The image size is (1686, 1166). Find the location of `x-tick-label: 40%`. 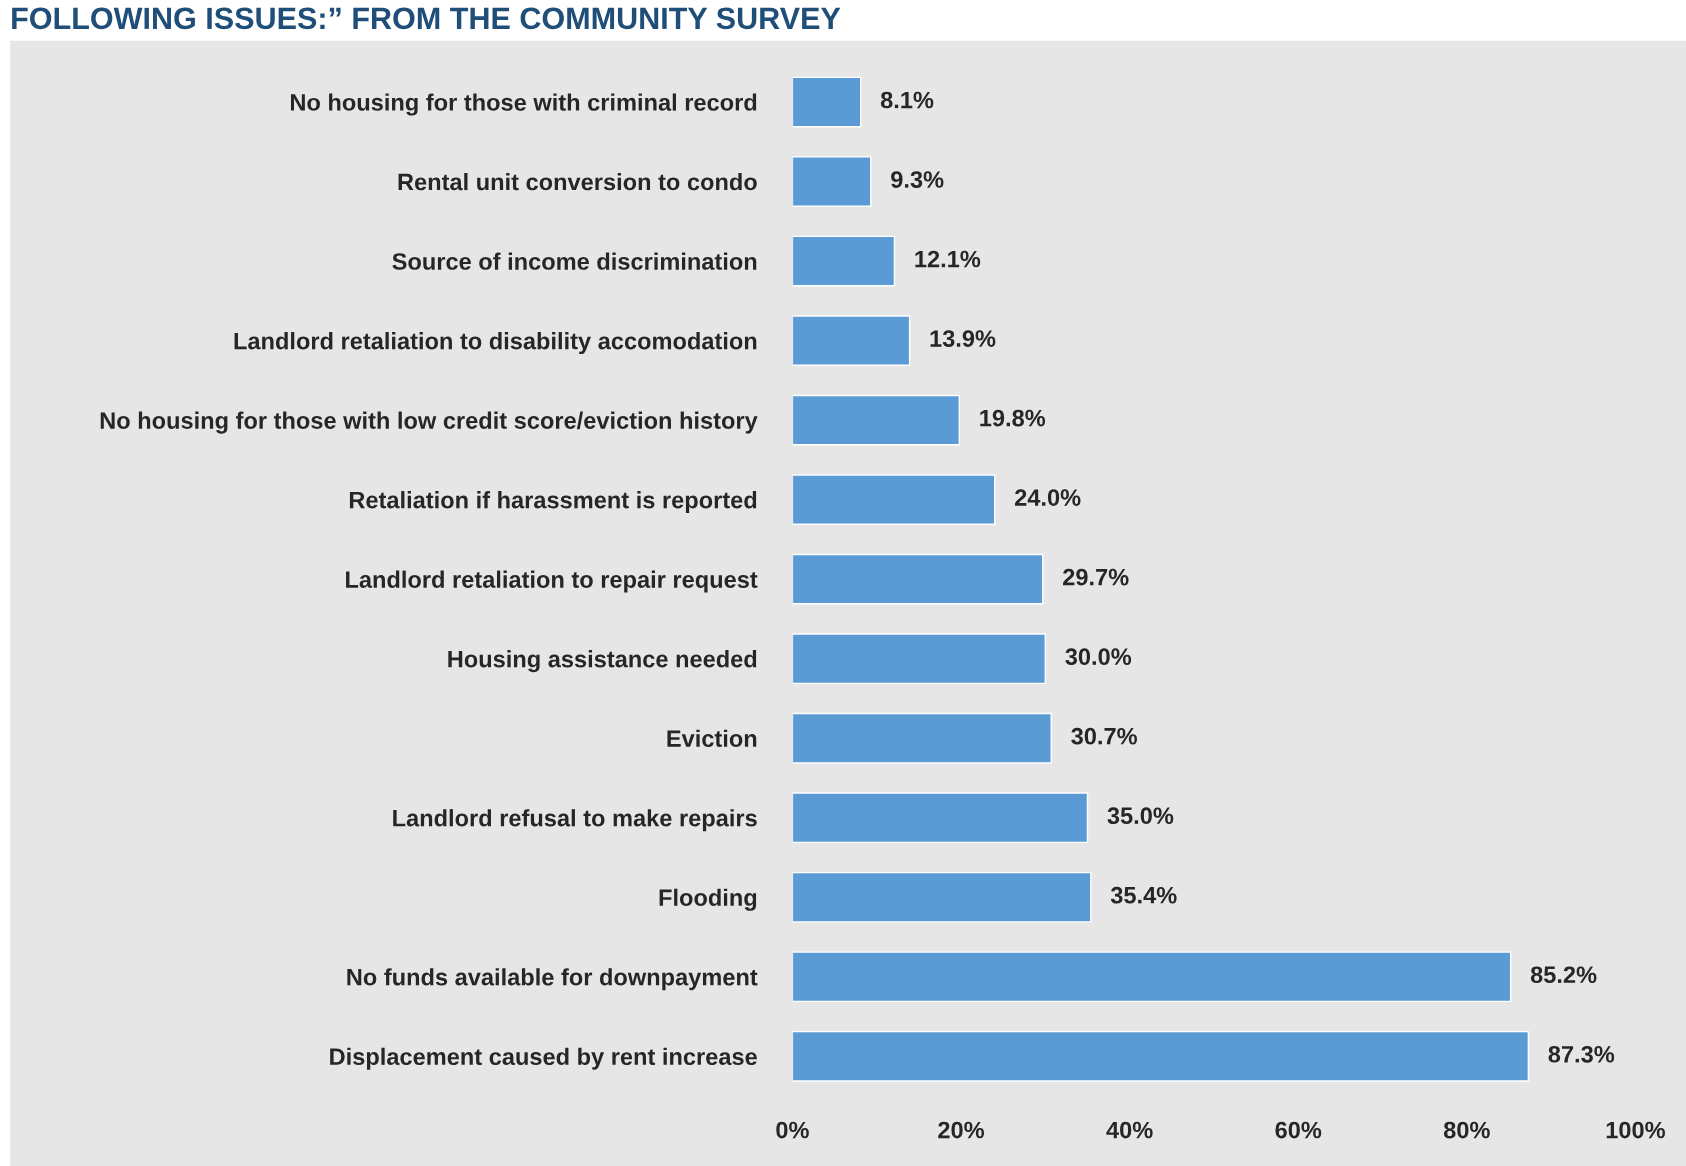

x-tick-label: 40% is located at coordinates (1129, 1130).